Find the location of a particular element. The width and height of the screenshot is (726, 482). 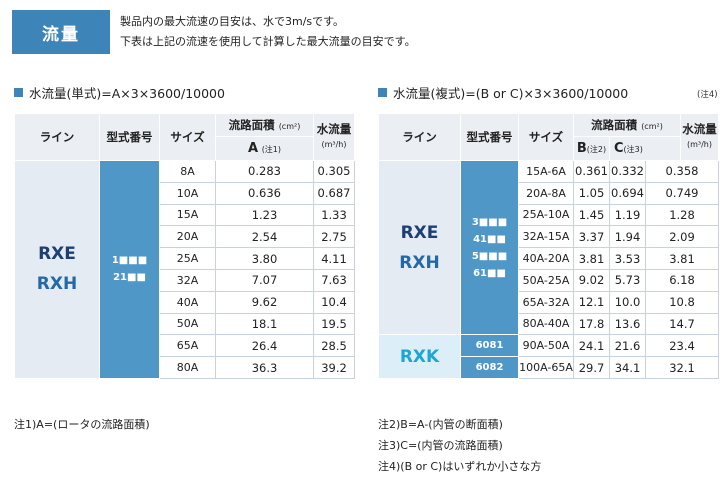

area-c-cell: 1.19 is located at coordinates (627, 215).